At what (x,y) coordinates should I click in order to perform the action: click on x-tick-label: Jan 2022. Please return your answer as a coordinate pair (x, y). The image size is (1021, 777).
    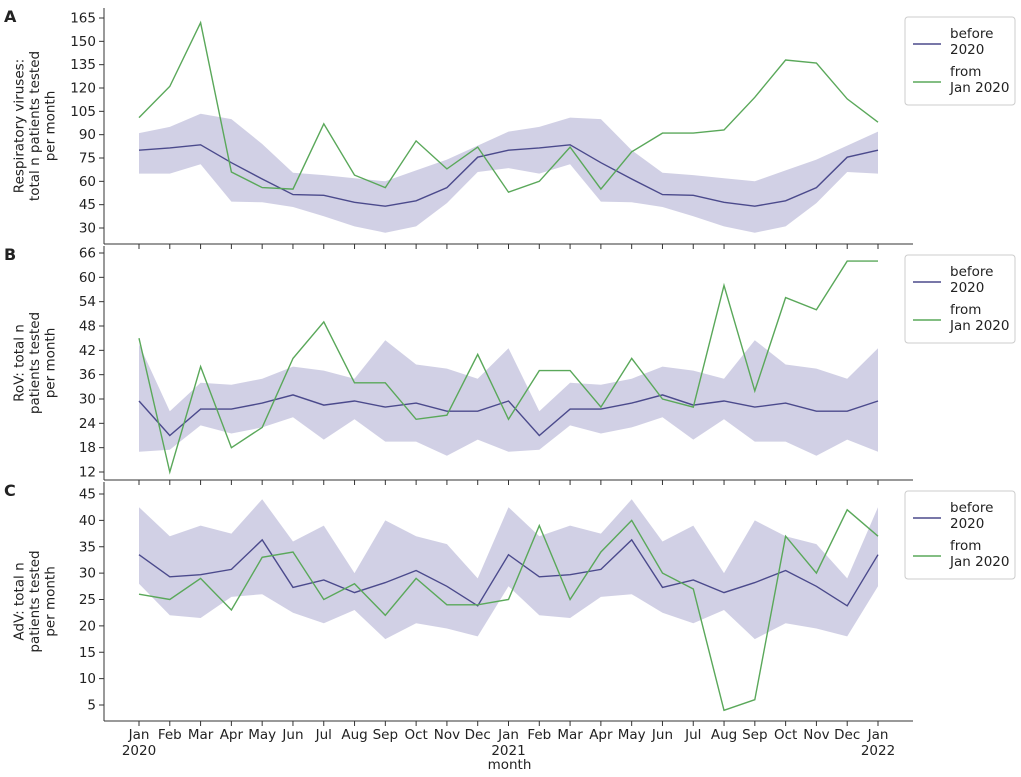
    Looking at the image, I should click on (878, 743).